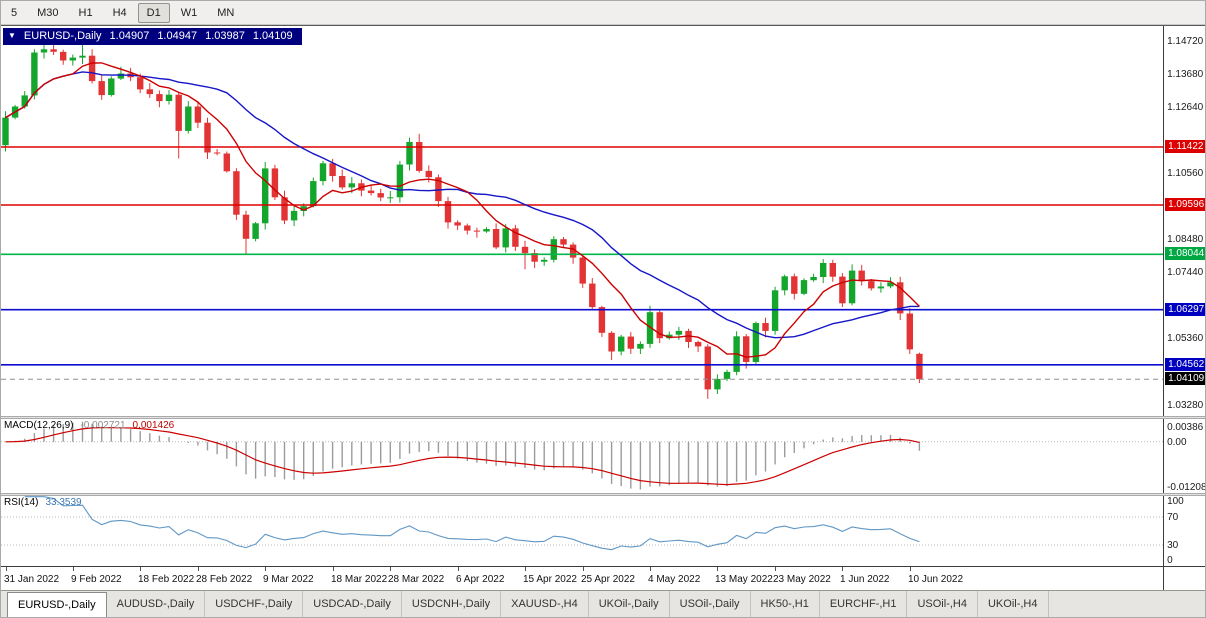 Image resolution: width=1206 pixels, height=618 pixels. I want to click on macd-title: MACD(12,26,9), so click(39, 425).